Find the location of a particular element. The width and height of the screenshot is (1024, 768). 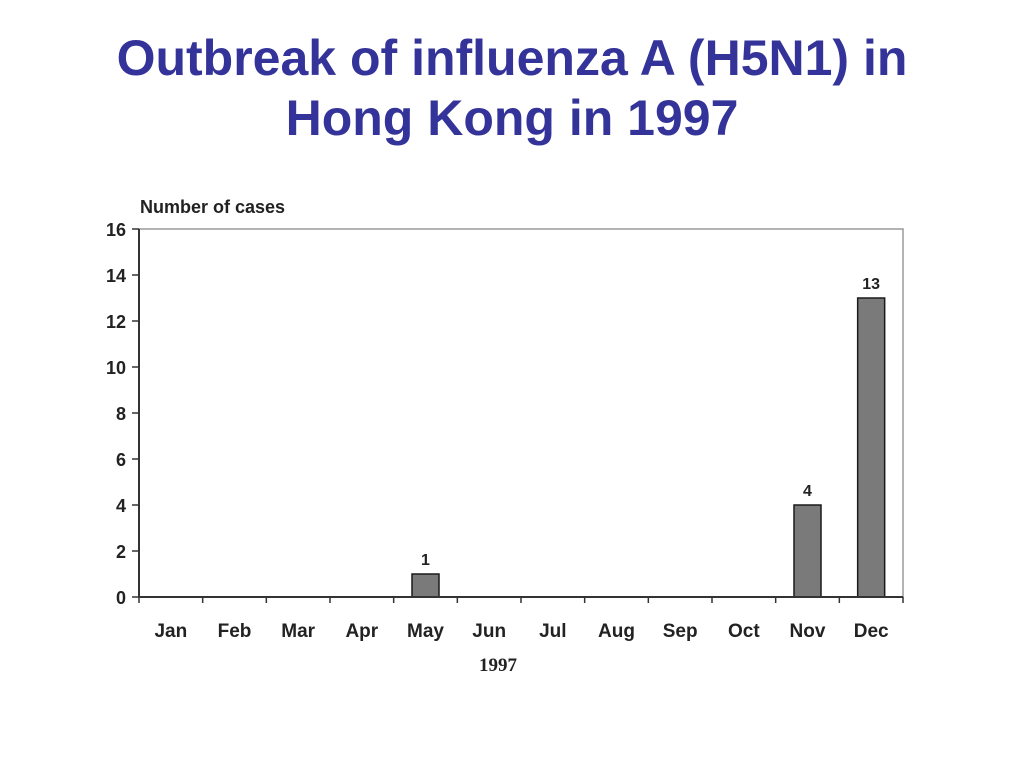

x-tick-label-jun: Jun is located at coordinates (489, 631).